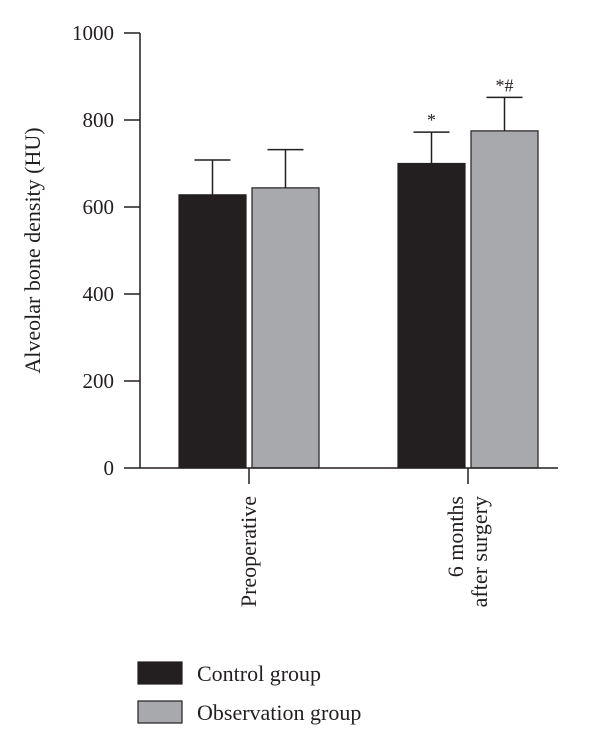  I want to click on x-category-label: Preoperative, so click(248, 551).